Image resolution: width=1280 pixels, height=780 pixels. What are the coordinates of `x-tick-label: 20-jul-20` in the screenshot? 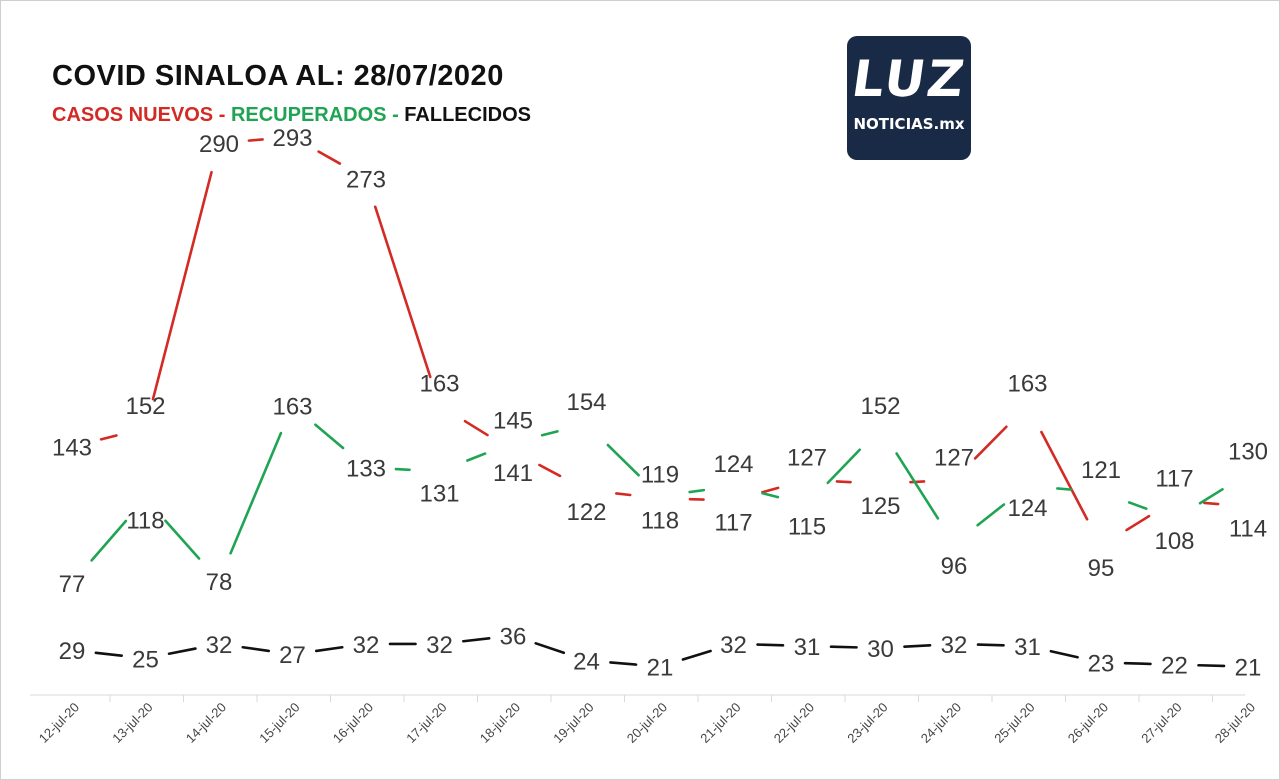 It's located at (647, 723).